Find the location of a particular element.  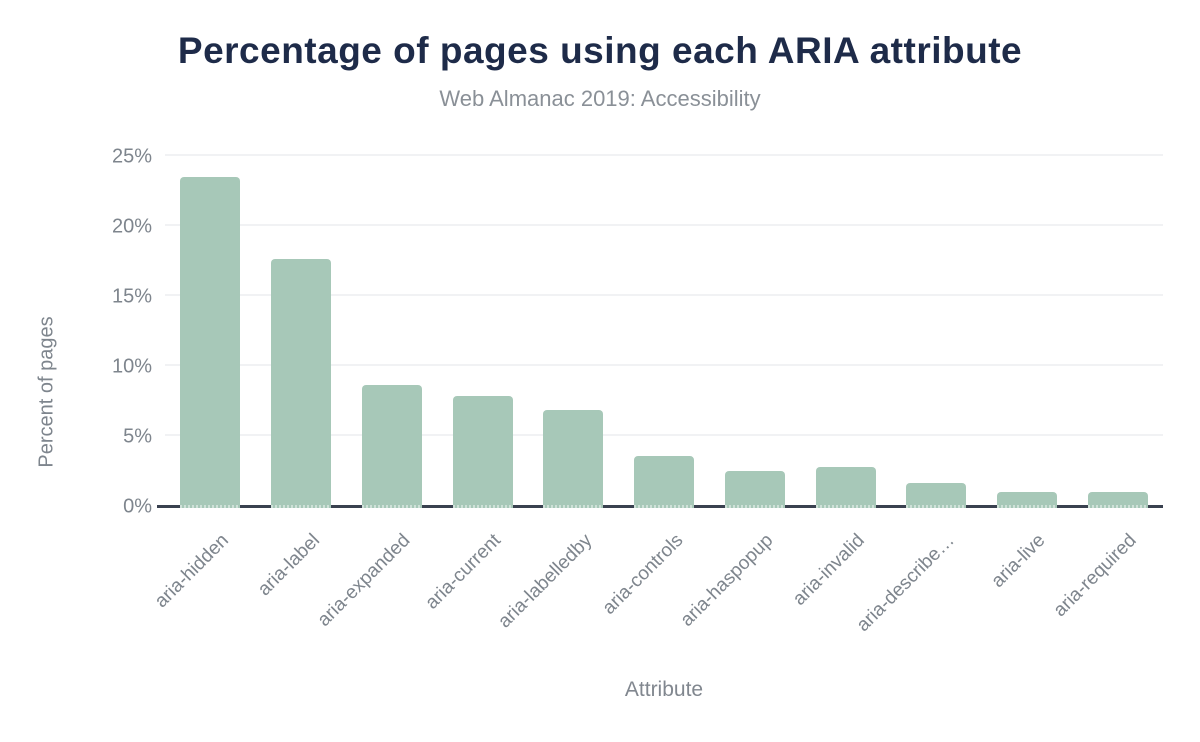

x-label-slot: aria-label is located at coordinates (300, 588).